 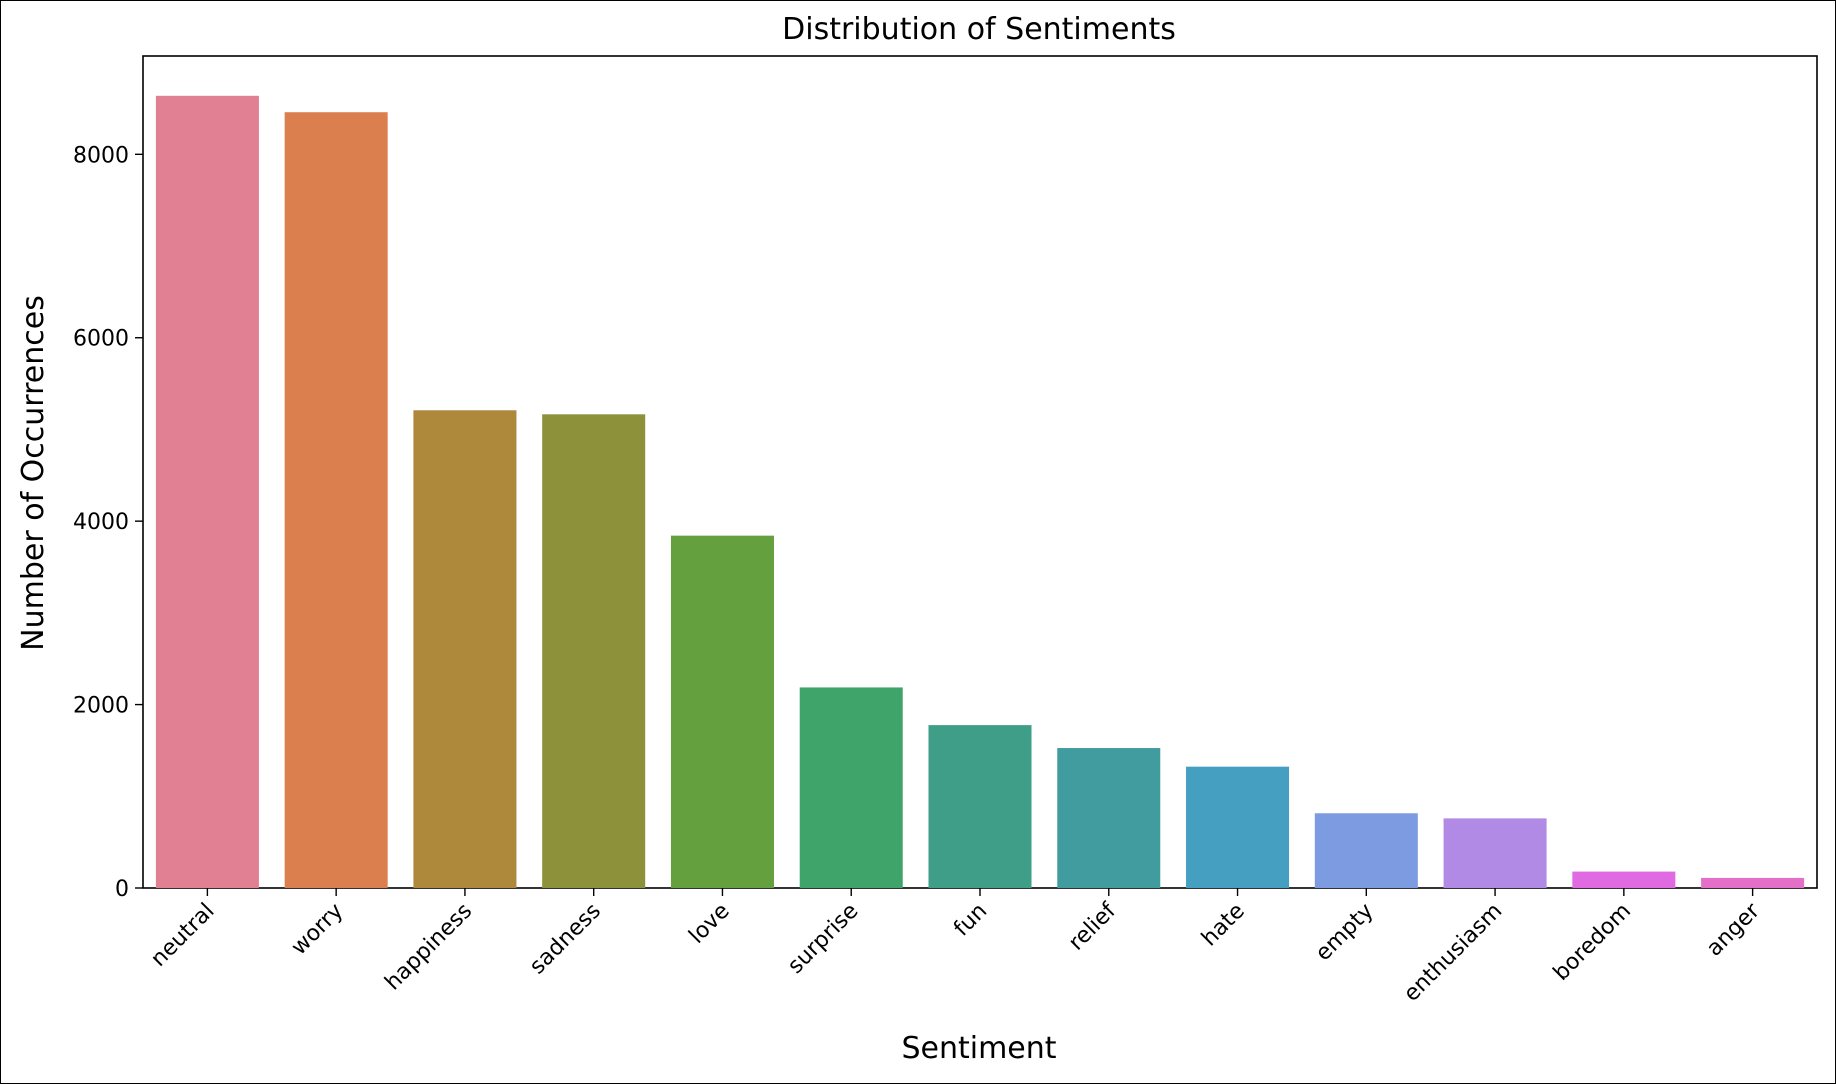 I want to click on y-tick-label: 0, so click(x=122, y=889).